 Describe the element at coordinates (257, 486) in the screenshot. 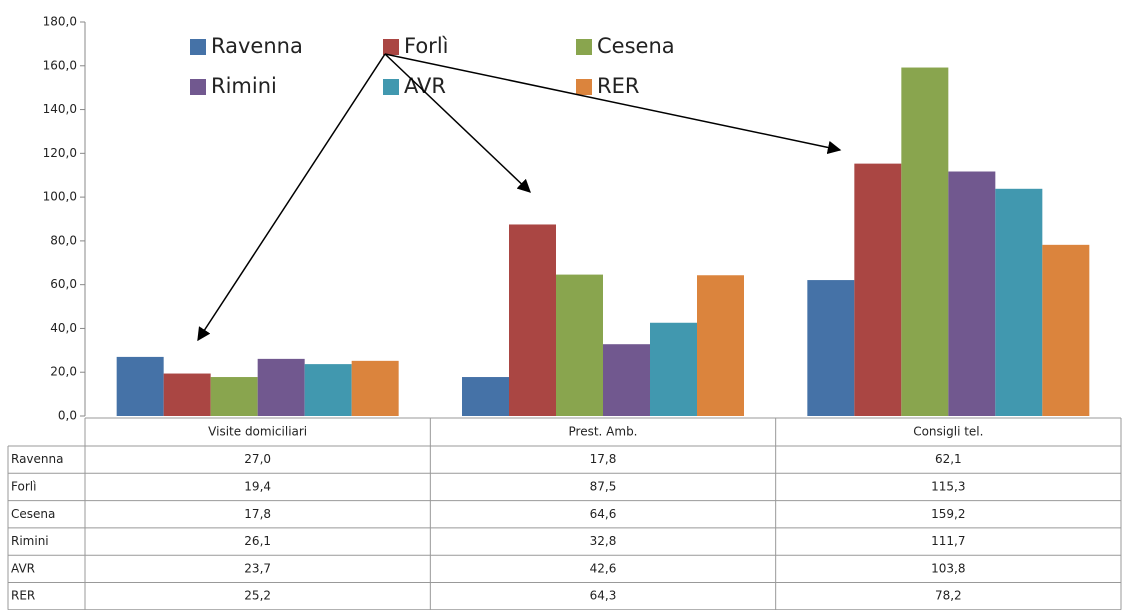

I see `table-value: 19,4` at that location.